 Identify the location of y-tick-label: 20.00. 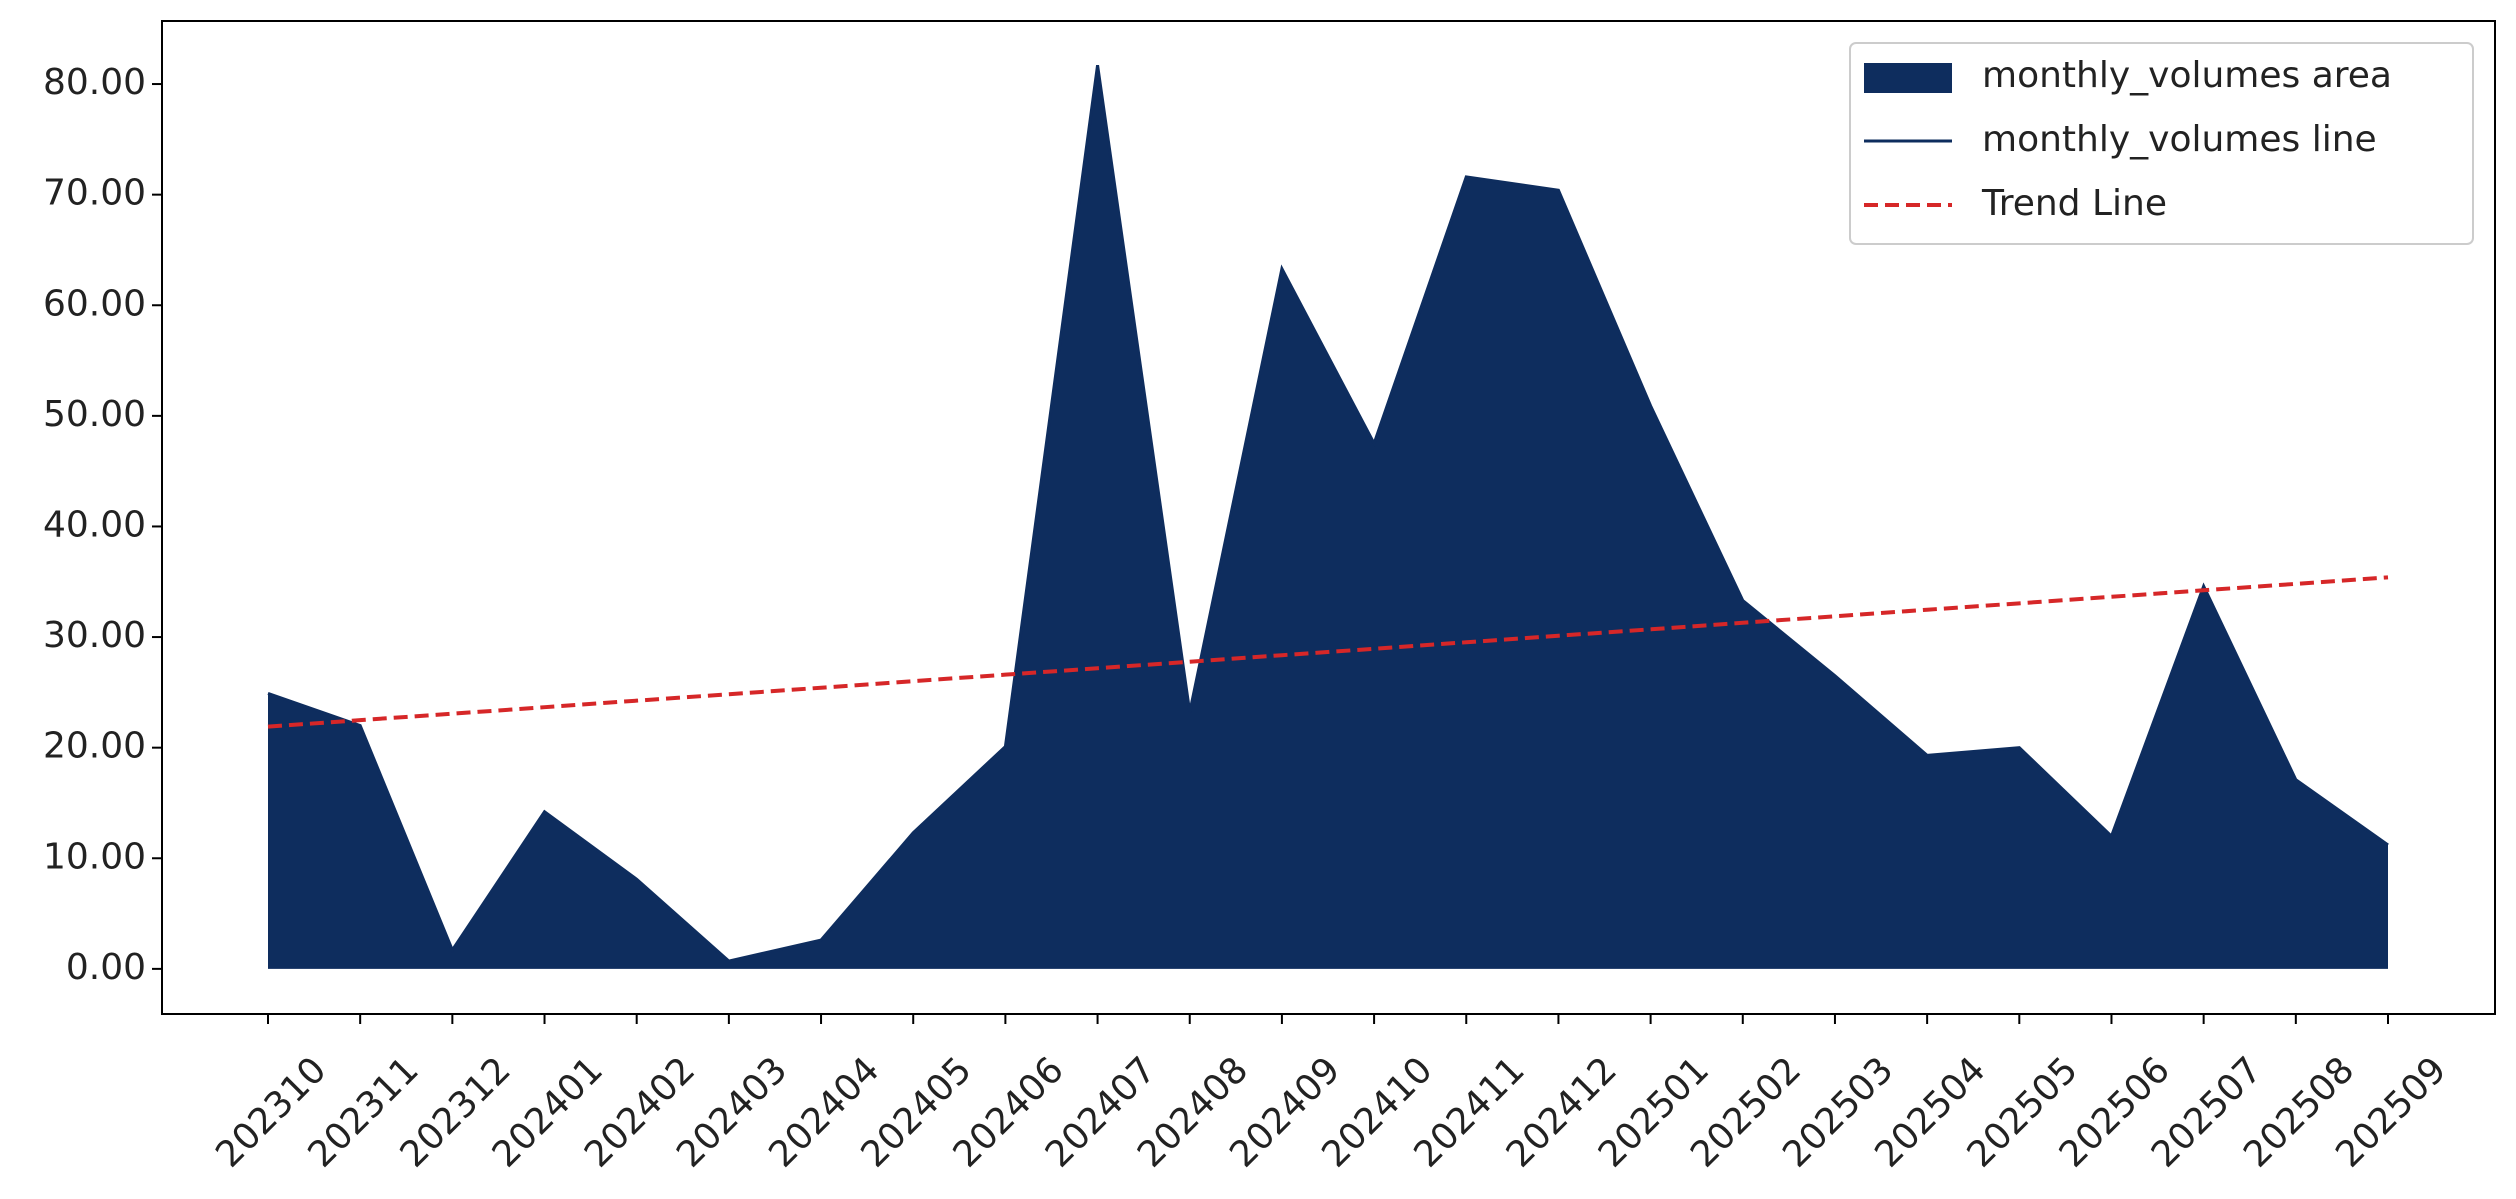
(94, 746).